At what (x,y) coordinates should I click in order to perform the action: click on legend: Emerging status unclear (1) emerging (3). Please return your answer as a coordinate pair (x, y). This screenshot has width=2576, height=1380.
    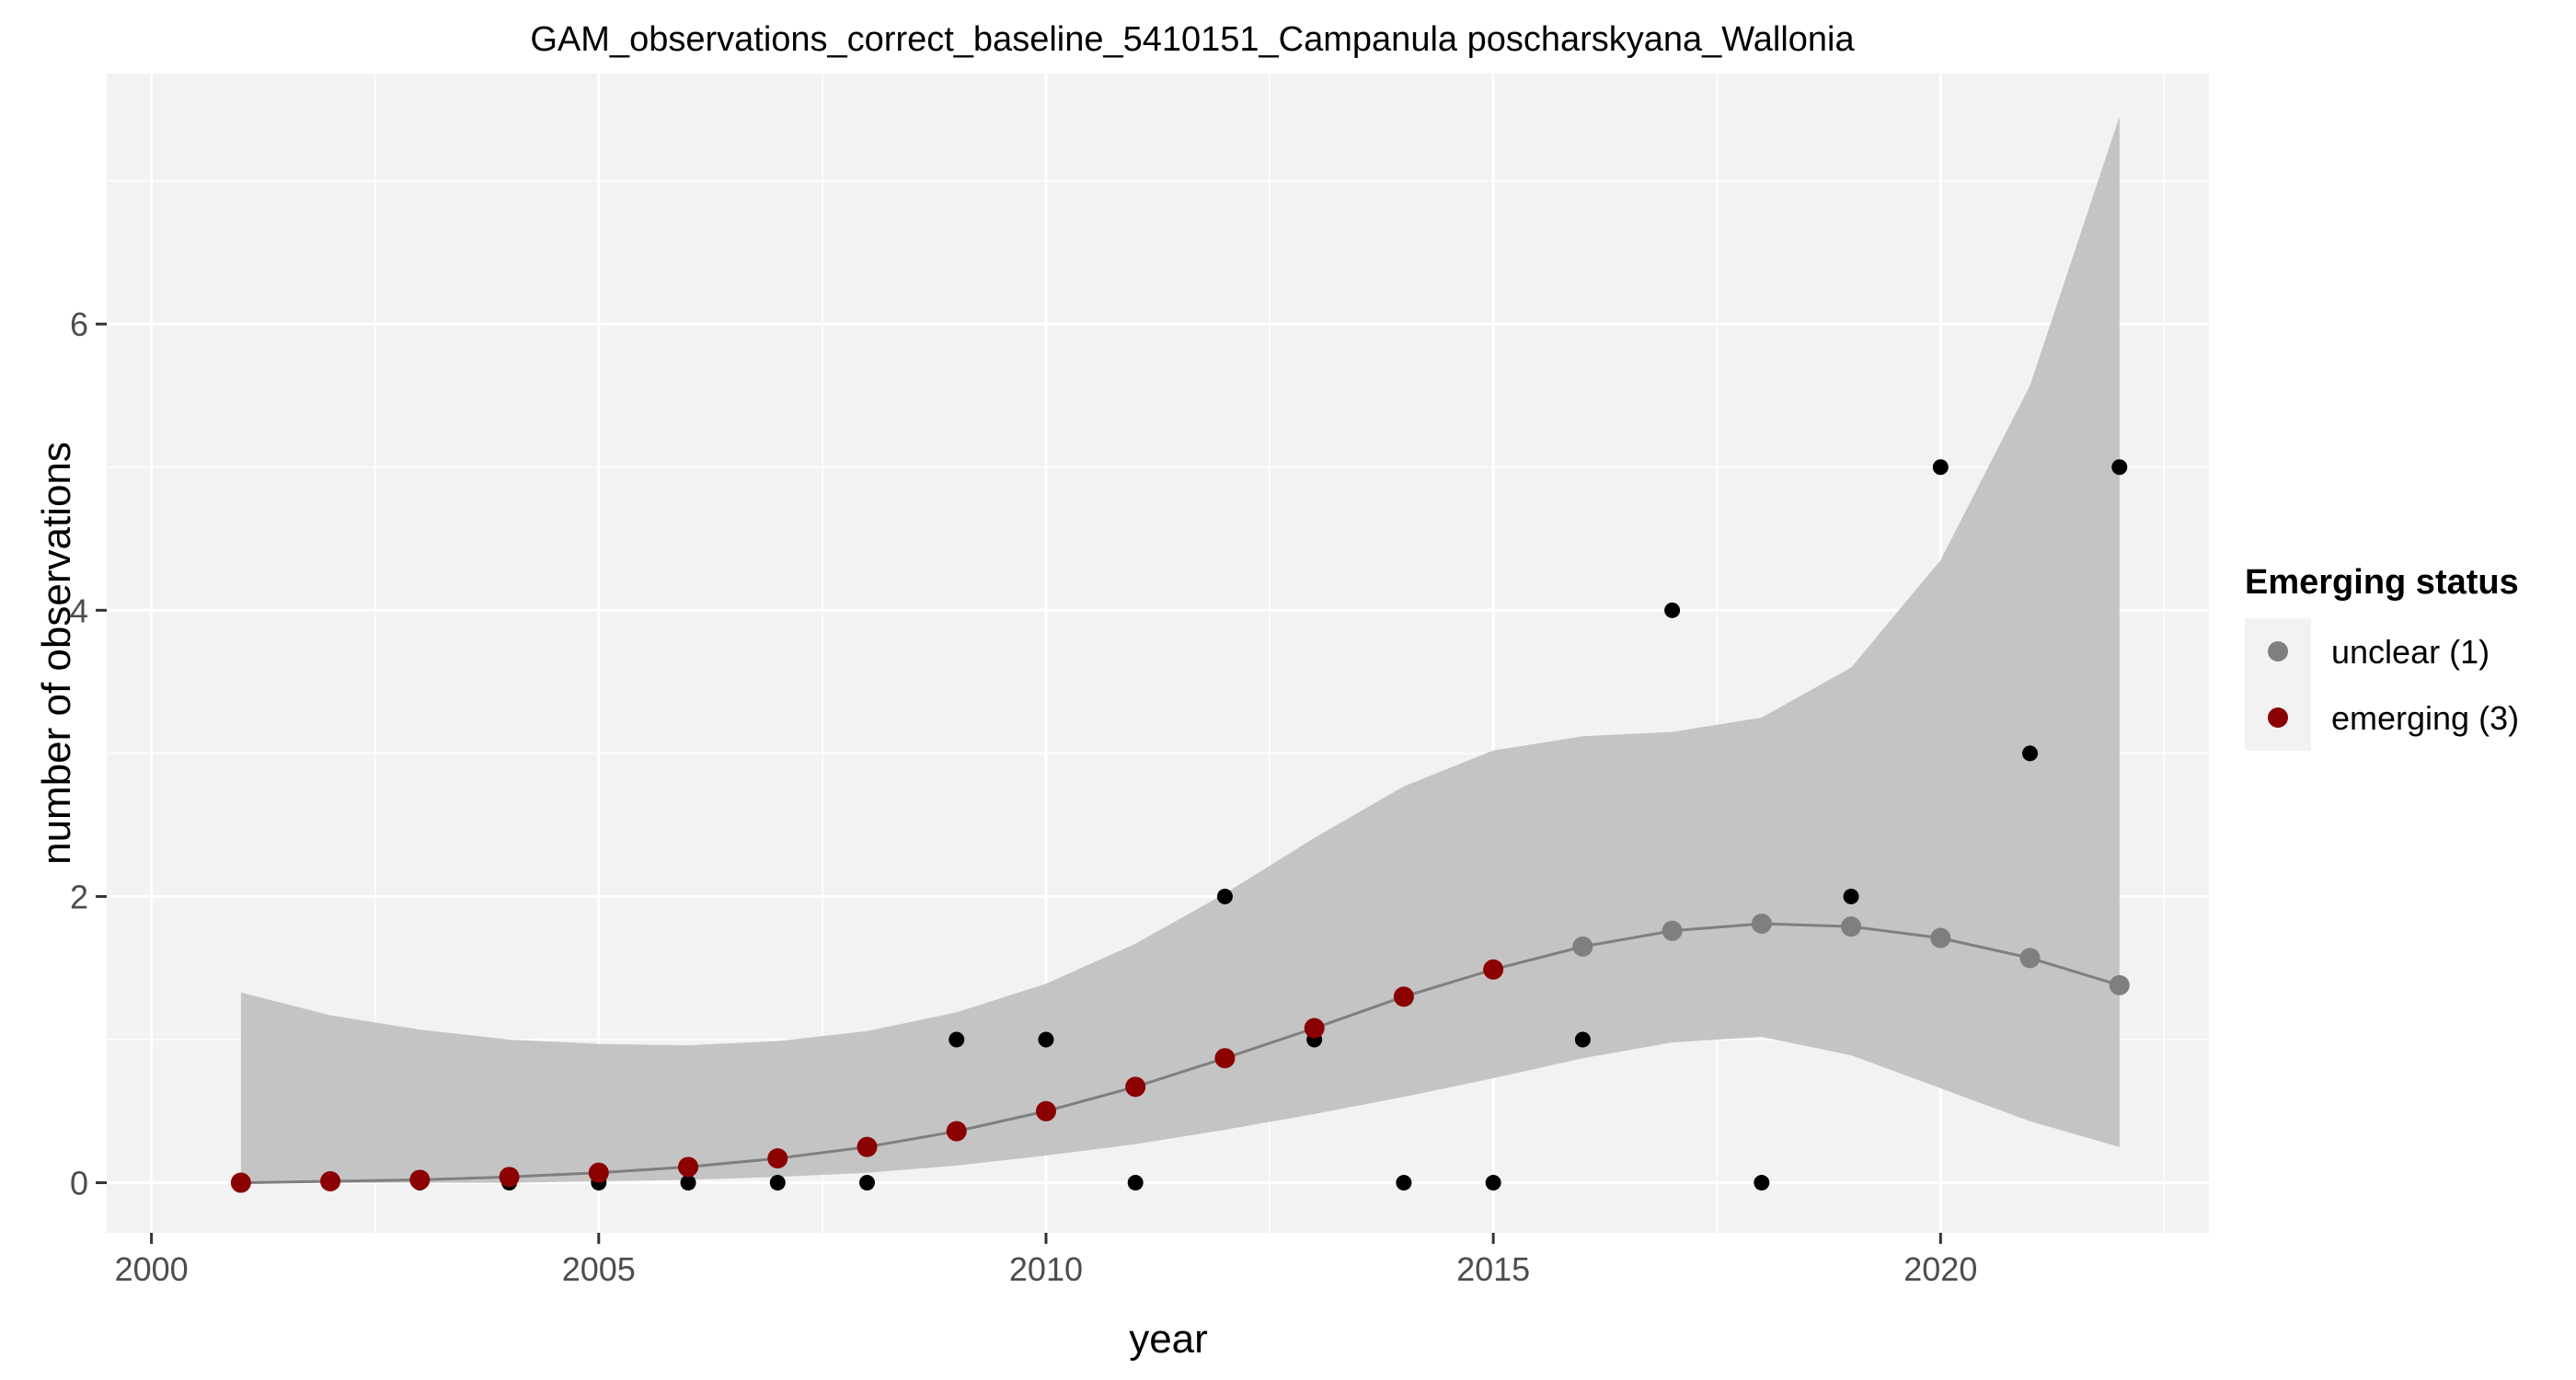
    Looking at the image, I should click on (2382, 657).